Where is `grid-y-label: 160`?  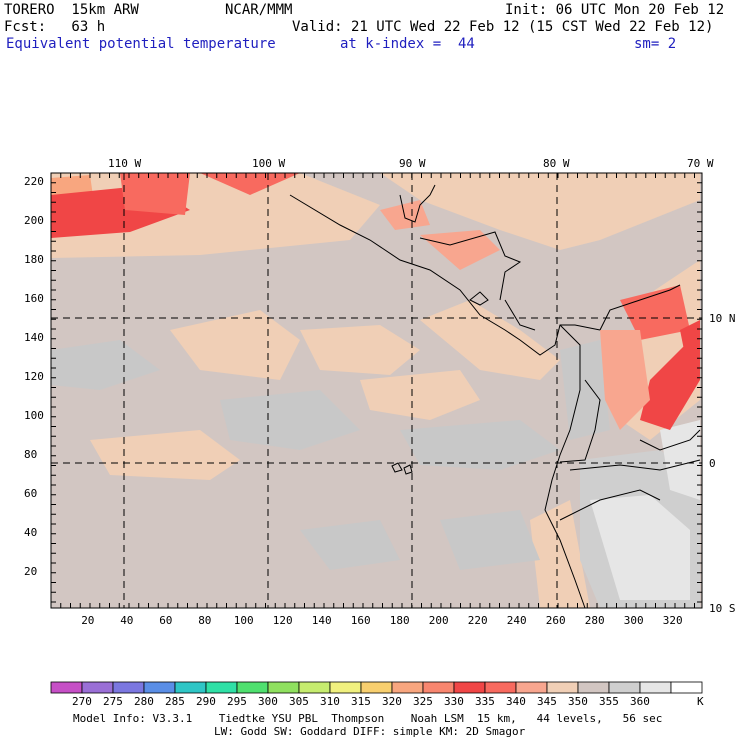 grid-y-label: 160 is located at coordinates (34, 298).